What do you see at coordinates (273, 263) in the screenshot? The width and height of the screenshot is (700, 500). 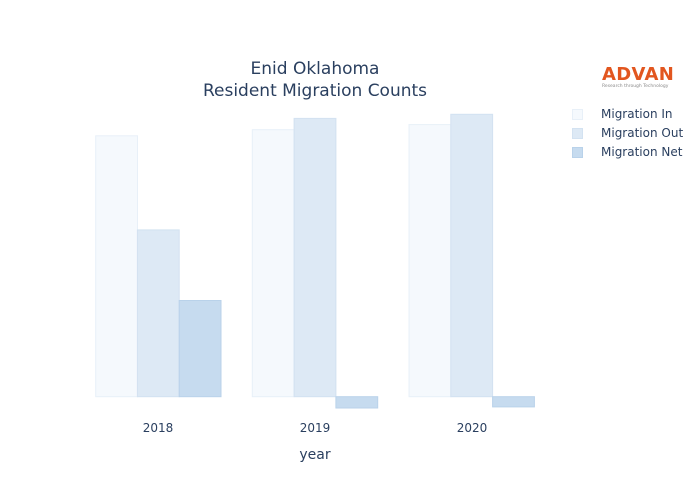 I see `bar-migration-in-2019` at bounding box center [273, 263].